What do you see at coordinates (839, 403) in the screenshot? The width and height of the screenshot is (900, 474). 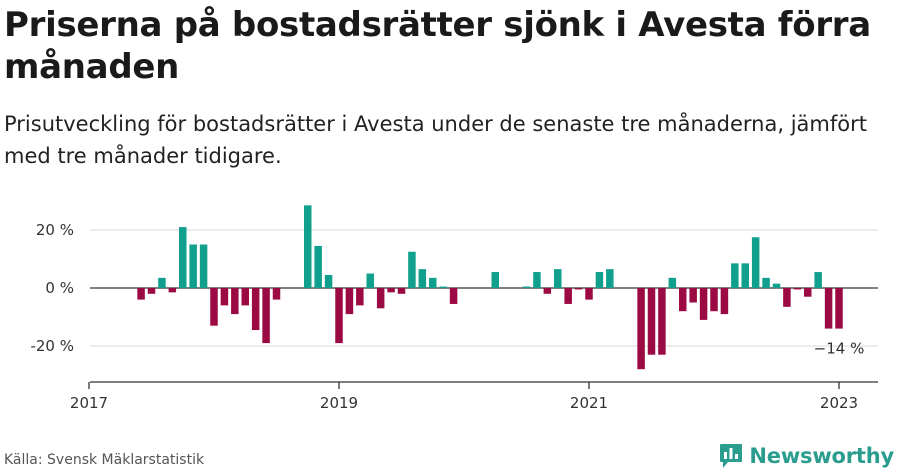 I see `x-tick-label: 2023` at bounding box center [839, 403].